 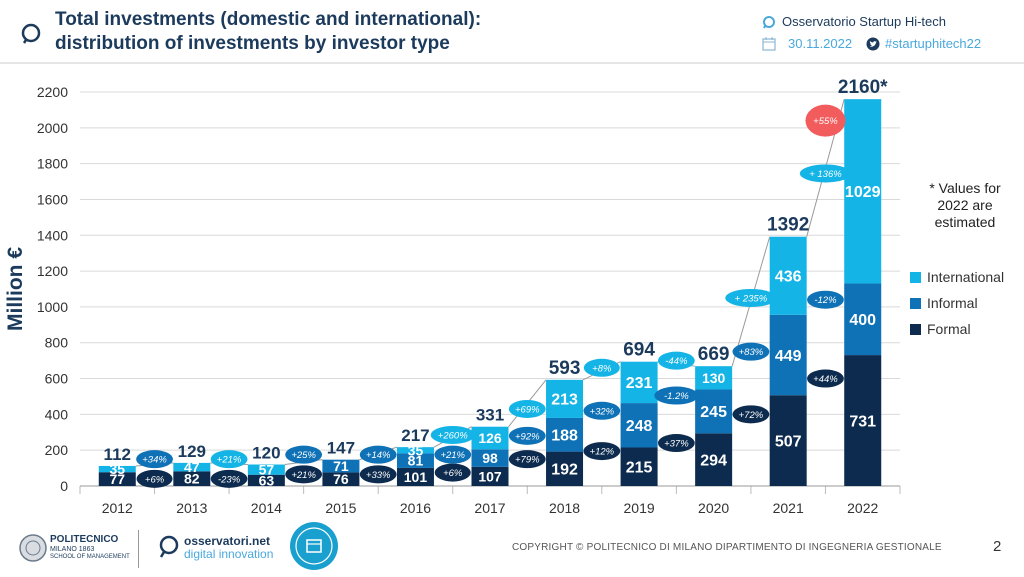 I want to click on header-divider, so click(x=512, y=63).